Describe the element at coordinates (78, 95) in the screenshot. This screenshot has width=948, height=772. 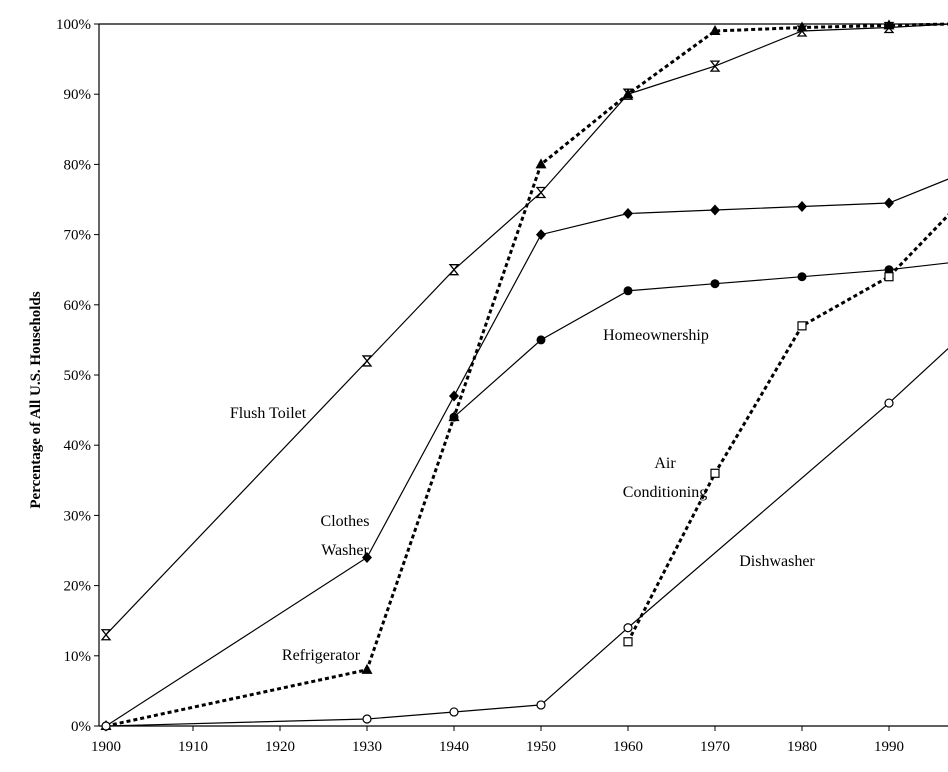
I see `y-tick-label: 90%` at that location.